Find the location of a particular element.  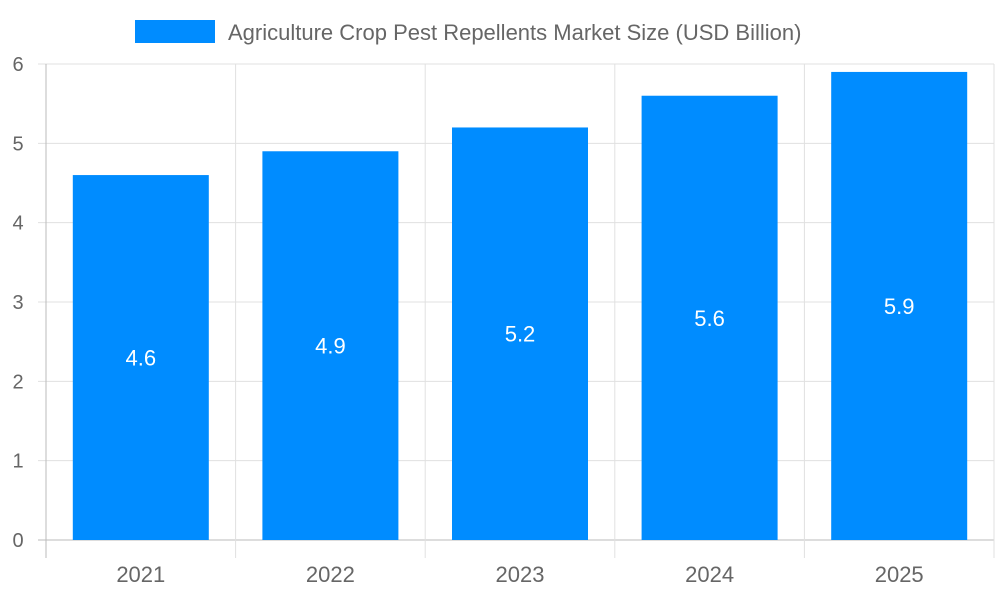

y-tick-label: 2 is located at coordinates (17, 382).